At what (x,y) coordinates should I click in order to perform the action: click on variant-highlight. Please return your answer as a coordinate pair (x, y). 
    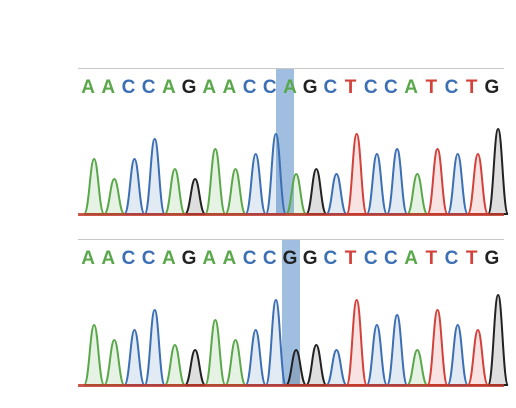
    Looking at the image, I should click on (291, 312).